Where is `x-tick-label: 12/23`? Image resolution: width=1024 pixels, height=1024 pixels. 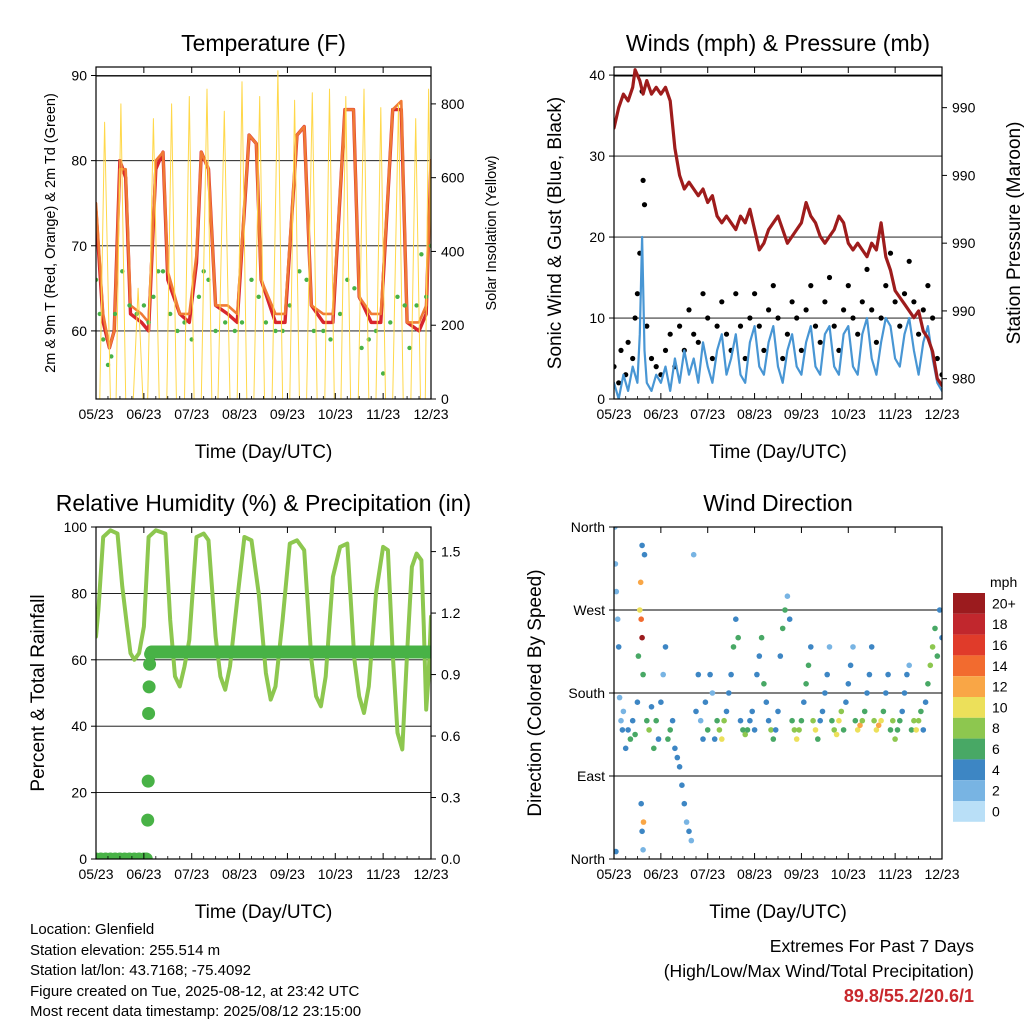
x-tick-label: 12/23 is located at coordinates (430, 874).